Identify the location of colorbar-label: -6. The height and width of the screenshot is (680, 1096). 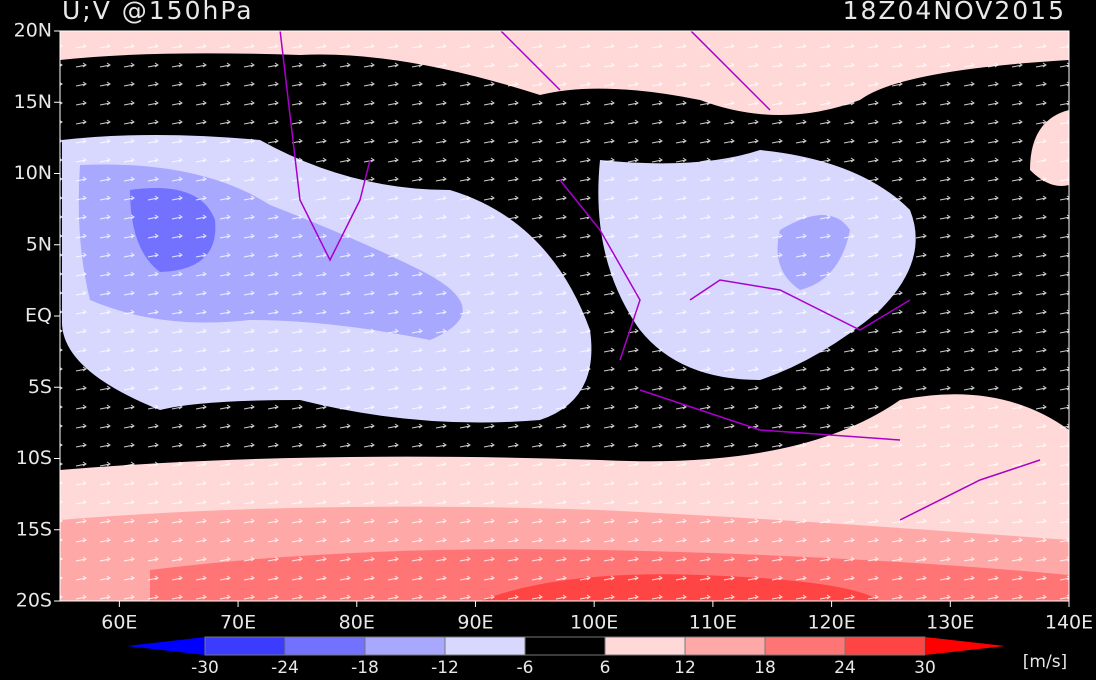
(525, 668).